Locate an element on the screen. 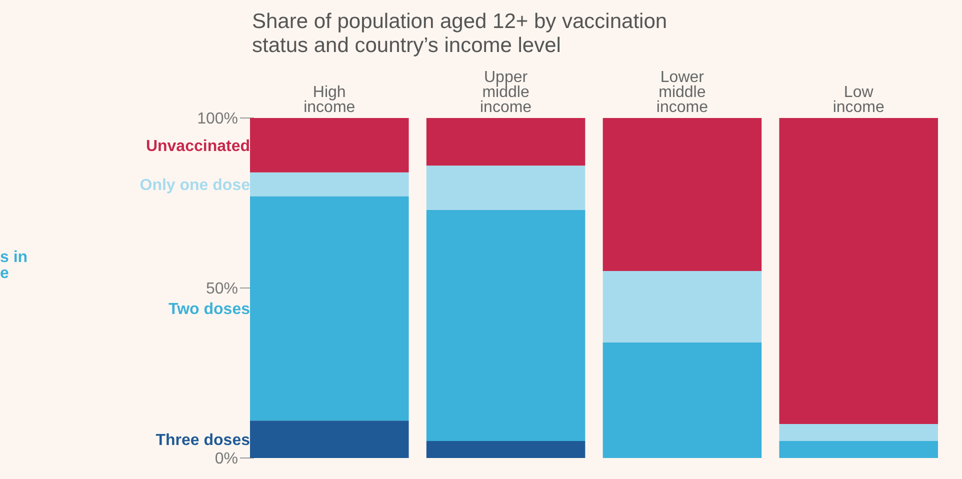 The image size is (962, 479). x-tick-label: Lower middle income is located at coordinates (682, 92).